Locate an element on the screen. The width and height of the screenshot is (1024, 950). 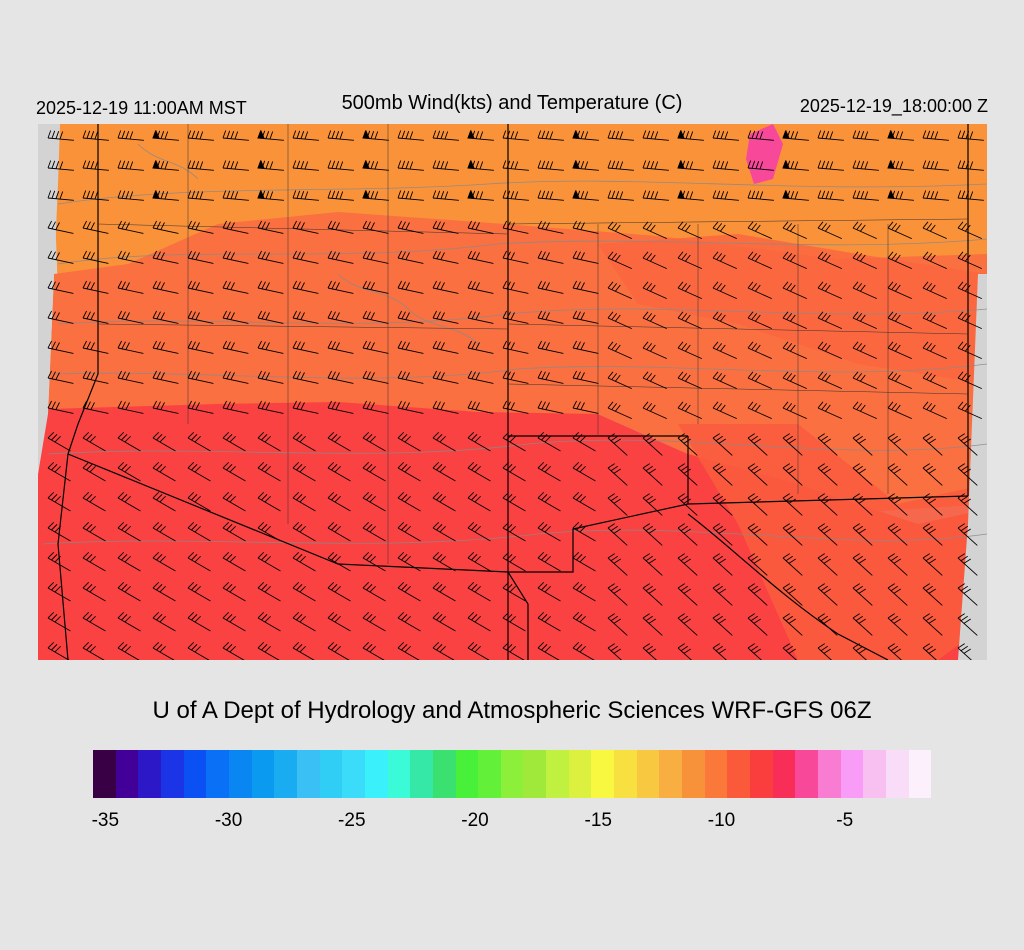
colorbar-tick-label: -30 is located at coordinates (228, 820).